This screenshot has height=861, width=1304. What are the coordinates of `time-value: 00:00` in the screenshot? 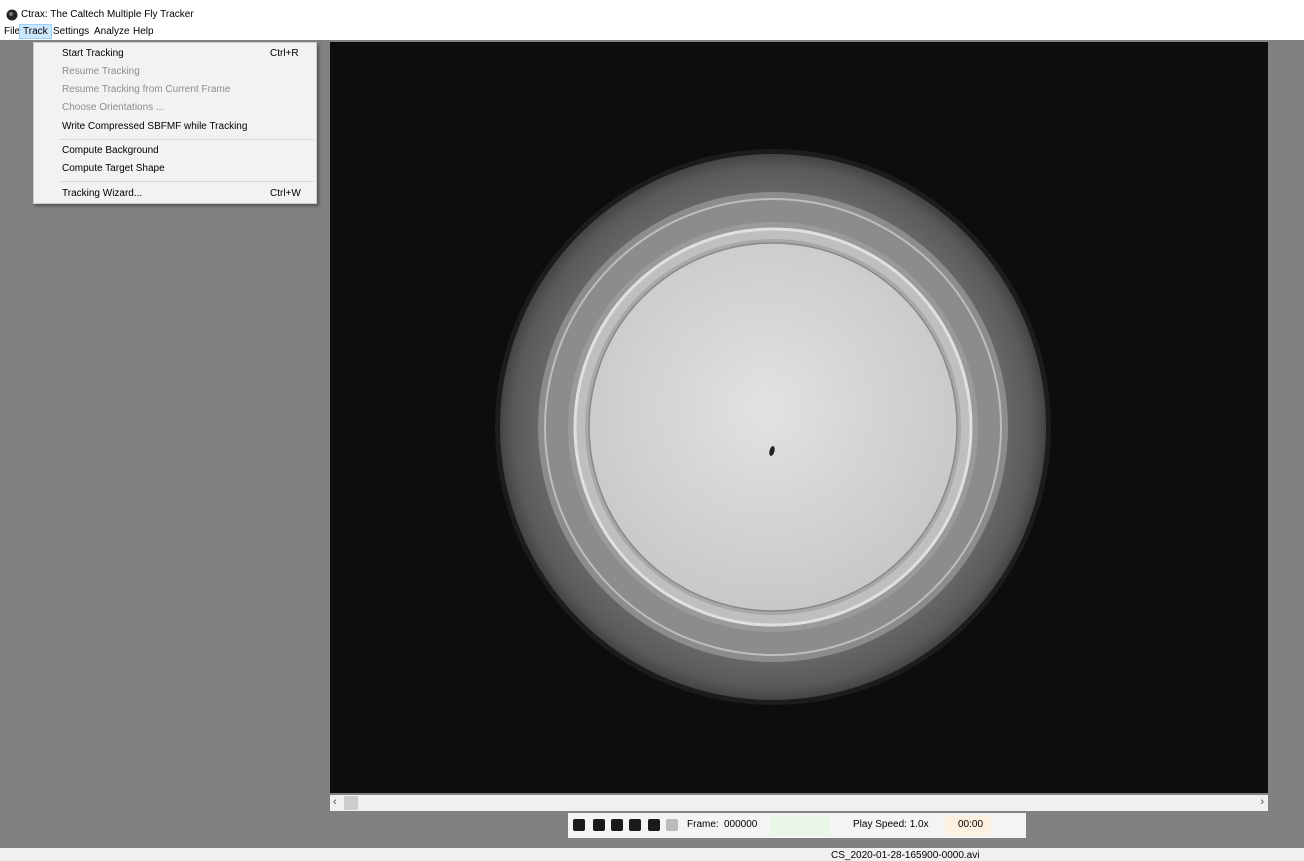 It's located at (971, 824).